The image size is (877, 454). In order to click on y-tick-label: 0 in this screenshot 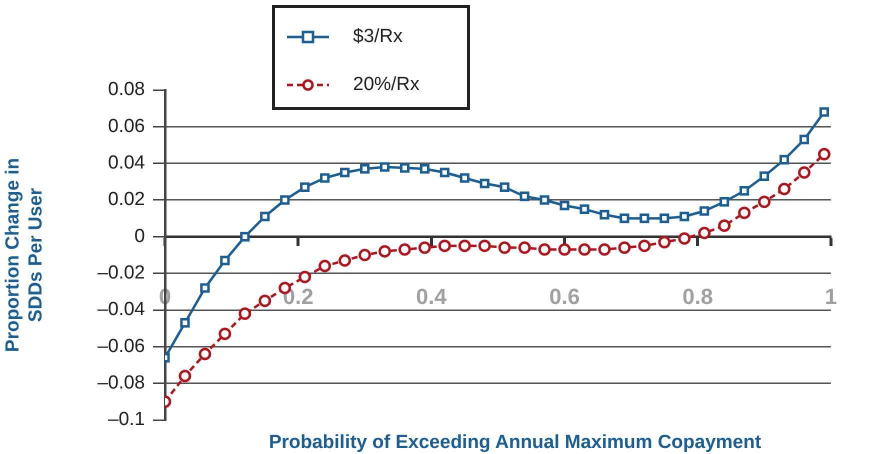, I will do `click(139, 236)`.